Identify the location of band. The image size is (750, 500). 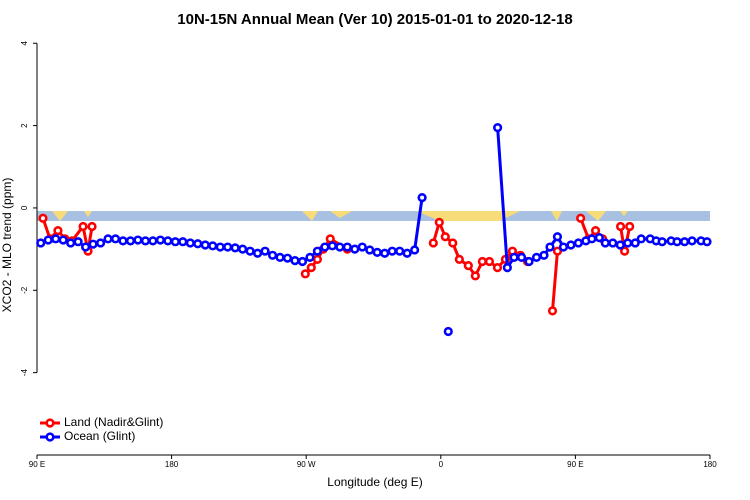
(373, 216).